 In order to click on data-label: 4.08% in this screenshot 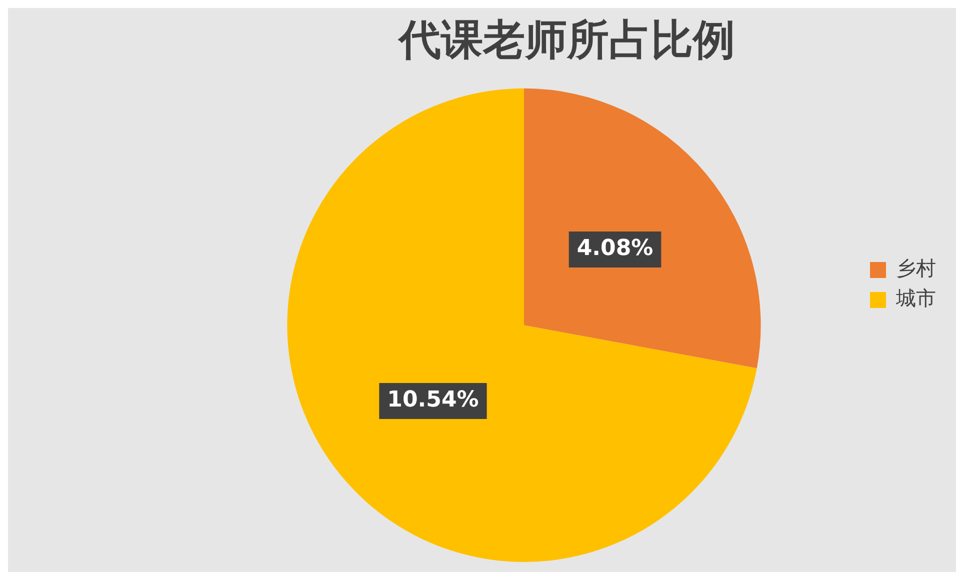, I will do `click(615, 249)`.